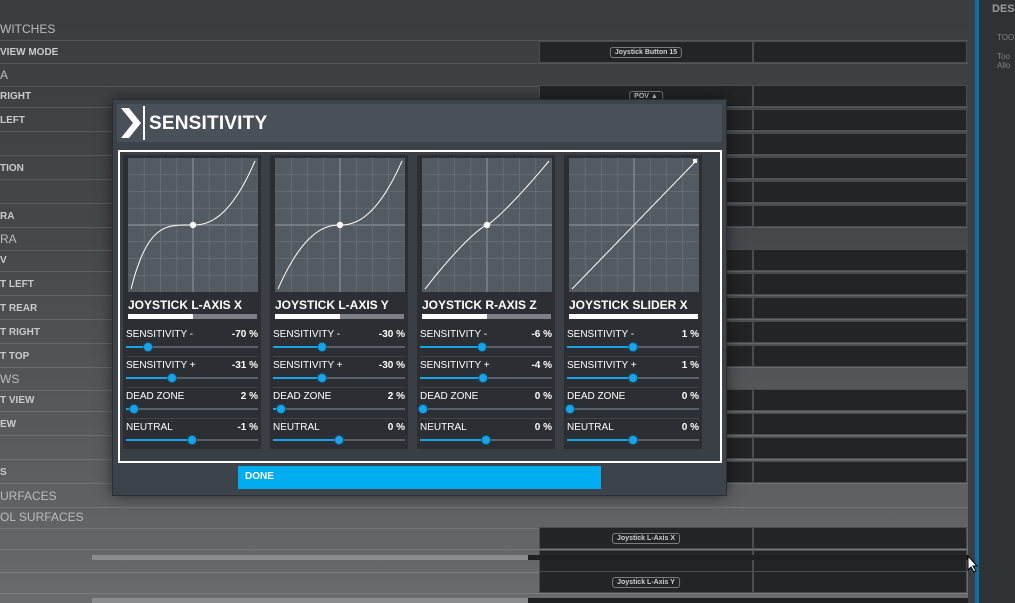 This screenshot has width=1015, height=603. Describe the element at coordinates (995, 301) in the screenshot. I see `description-panel: DES TOO Too Allo` at that location.